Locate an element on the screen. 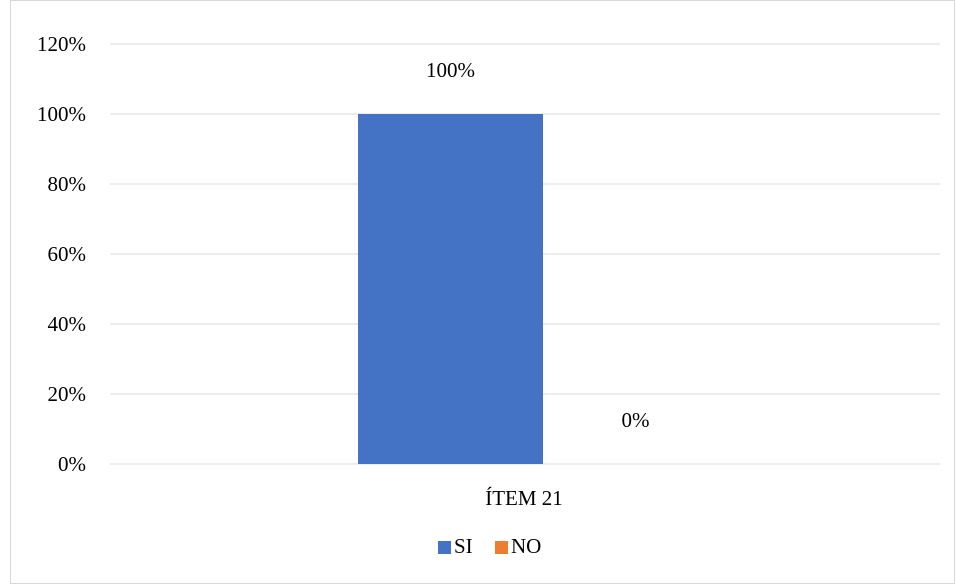 The image size is (956, 585). legend-label-si: SI is located at coordinates (463, 546).